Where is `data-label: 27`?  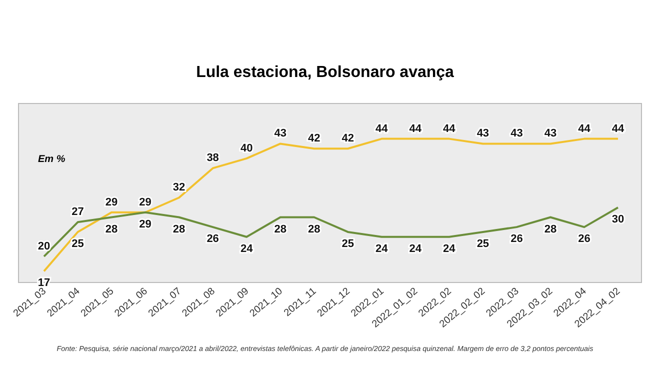
data-label: 27 is located at coordinates (78, 212).